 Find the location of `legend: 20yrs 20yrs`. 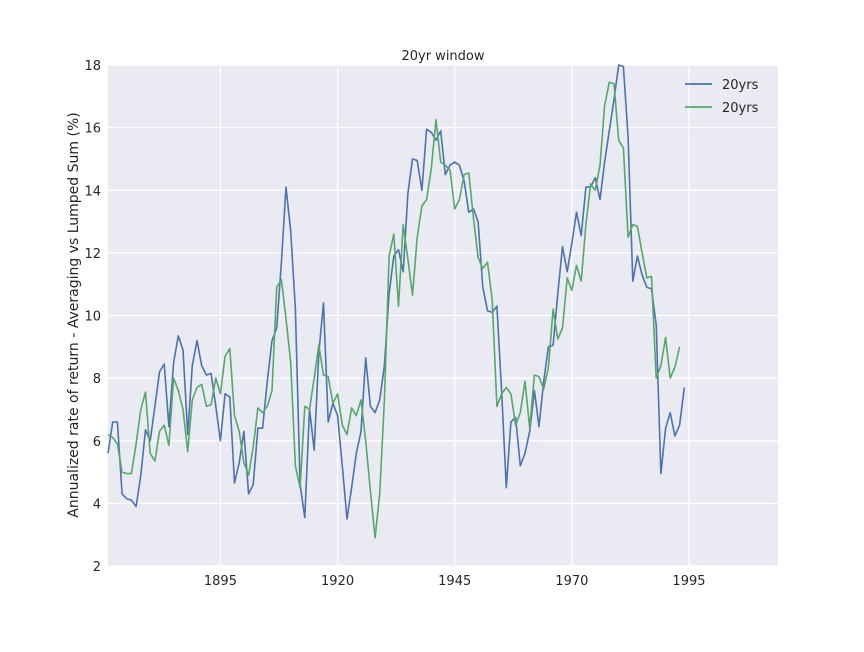

legend: 20yrs 20yrs is located at coordinates (722, 97).